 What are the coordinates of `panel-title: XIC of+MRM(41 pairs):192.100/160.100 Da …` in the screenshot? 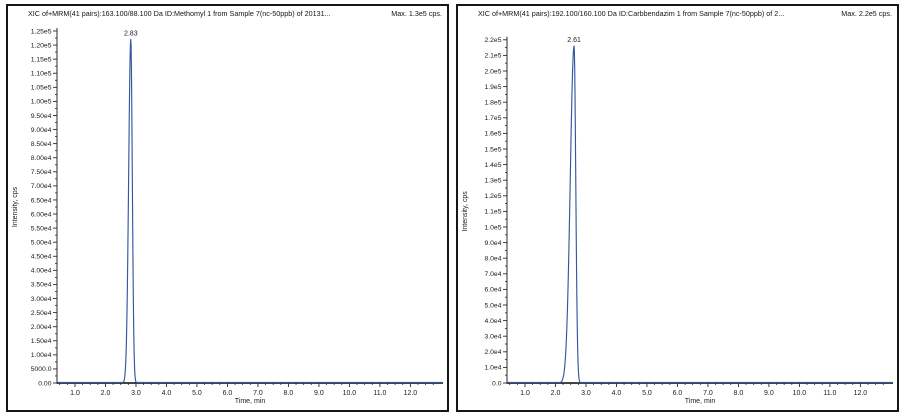 It's located at (631, 13).